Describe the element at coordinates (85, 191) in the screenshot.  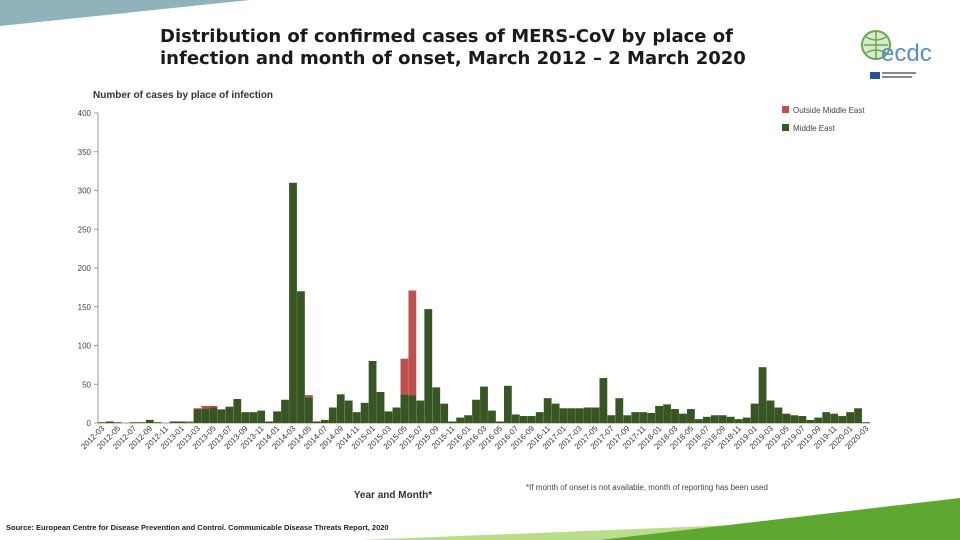
I see `y-tick-label: 300` at that location.